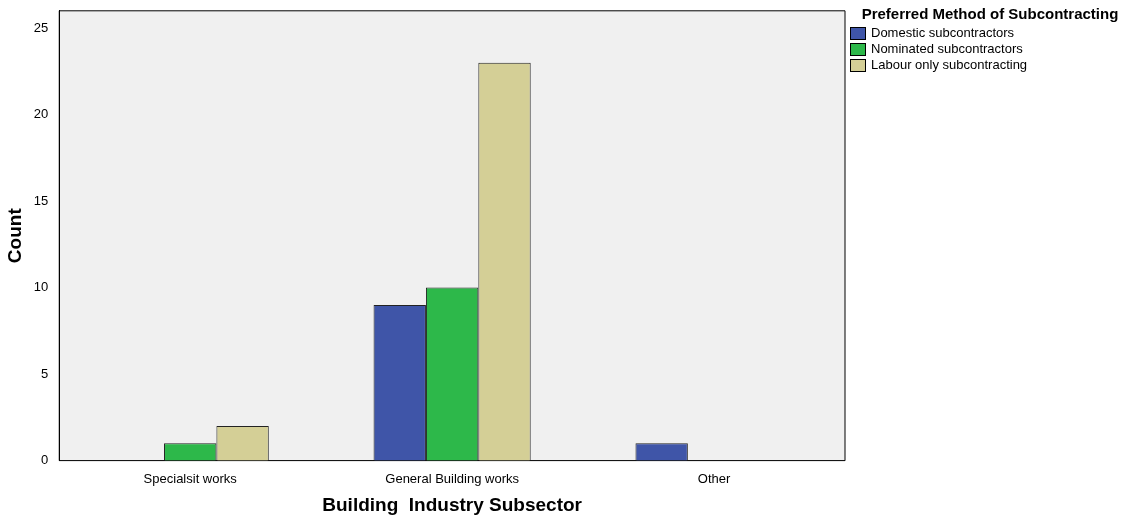  I want to click on y-tick-label: 0, so click(45, 460).